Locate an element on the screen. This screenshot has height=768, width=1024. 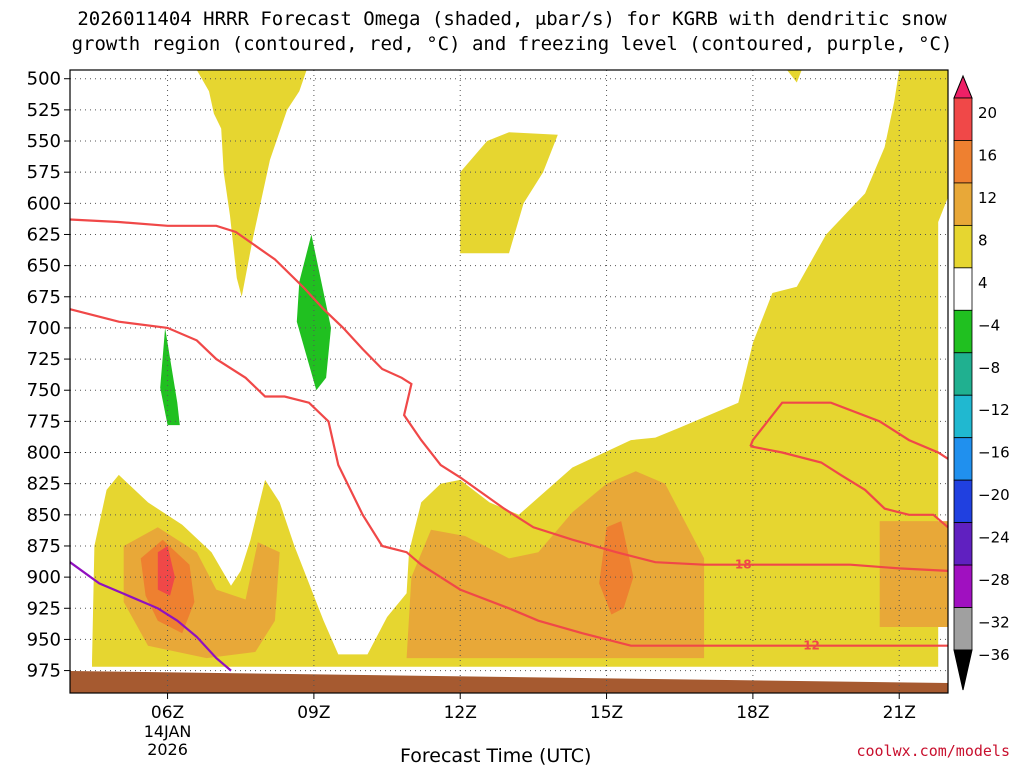
contour-freezing-level is located at coordinates (150, 616).